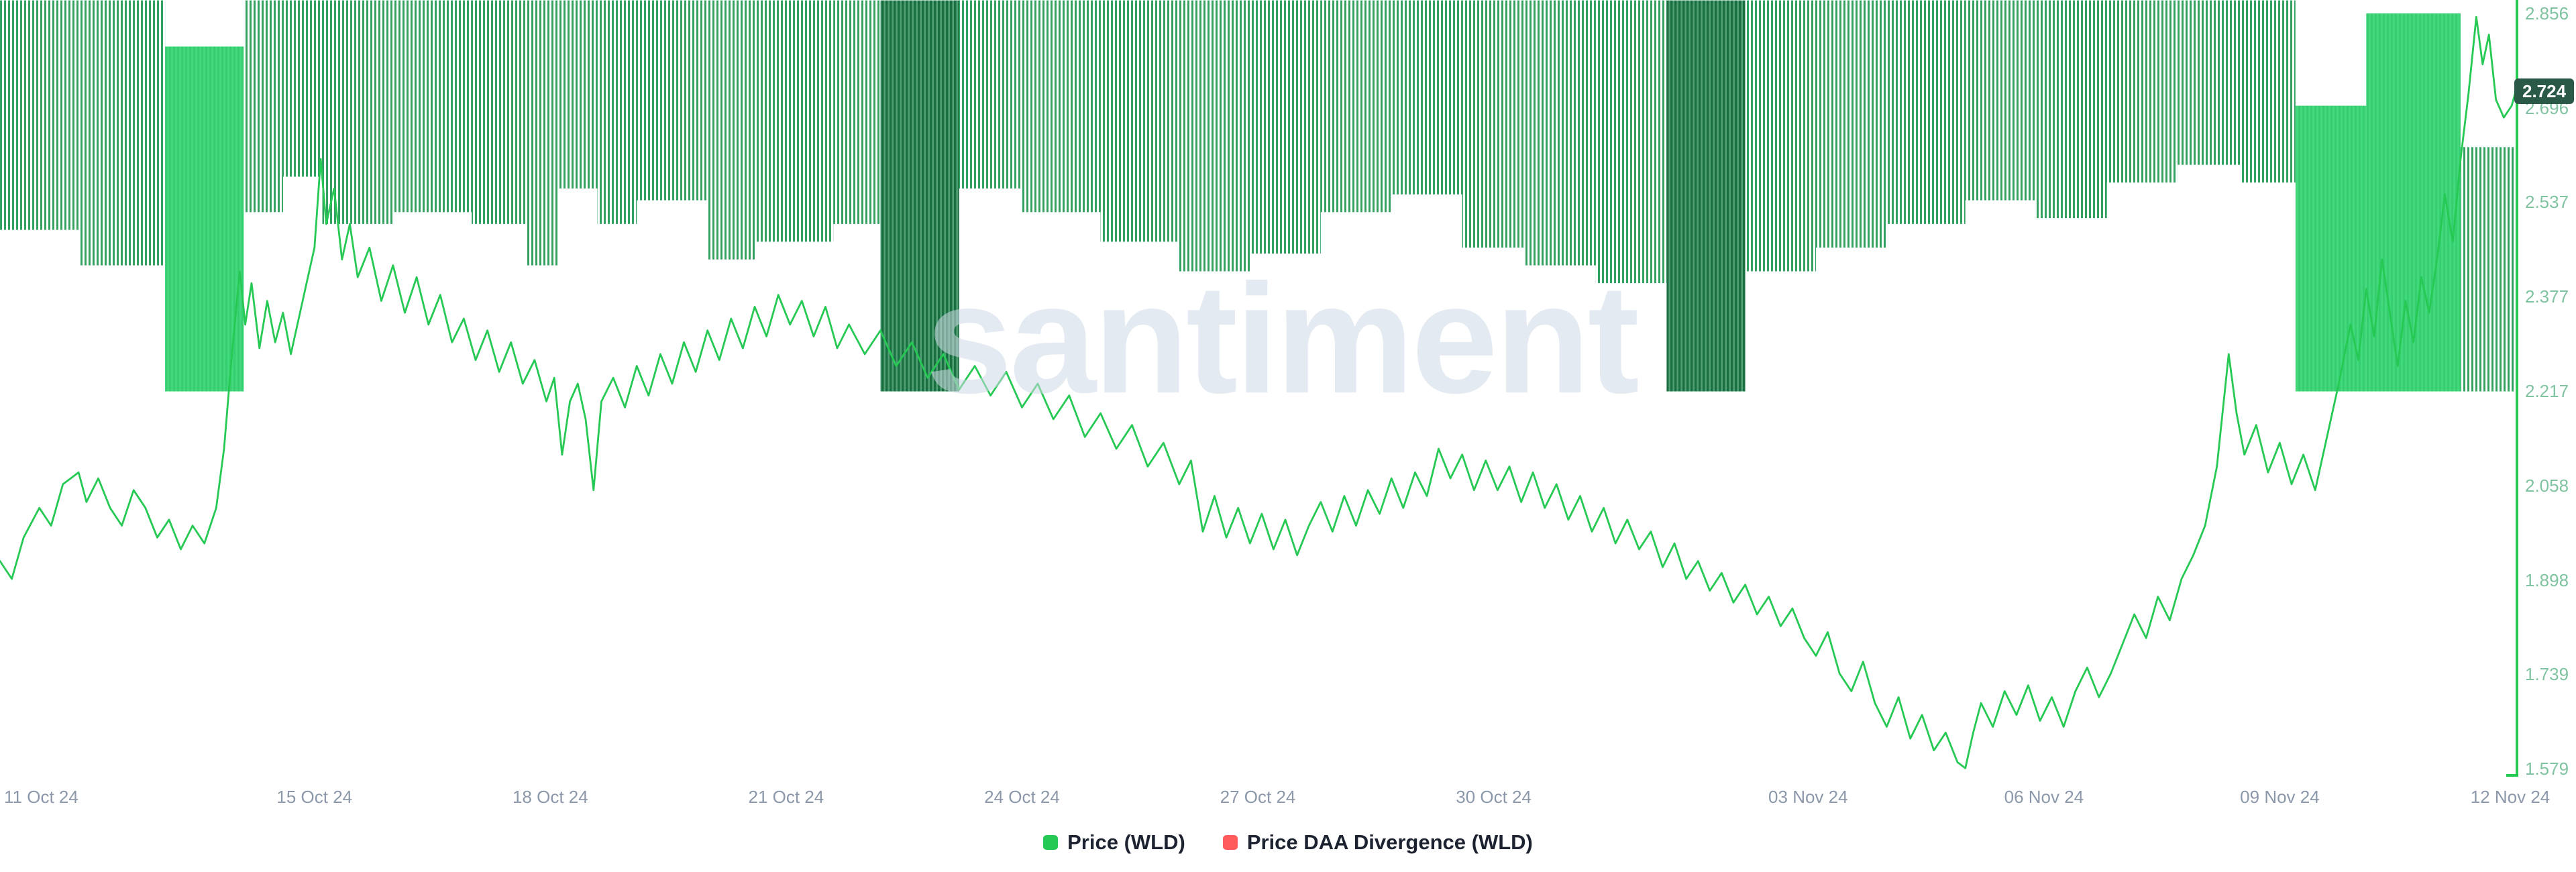 This screenshot has height=872, width=2576. Describe the element at coordinates (2512, 776) in the screenshot. I see `right-price-axis-tick` at that location.